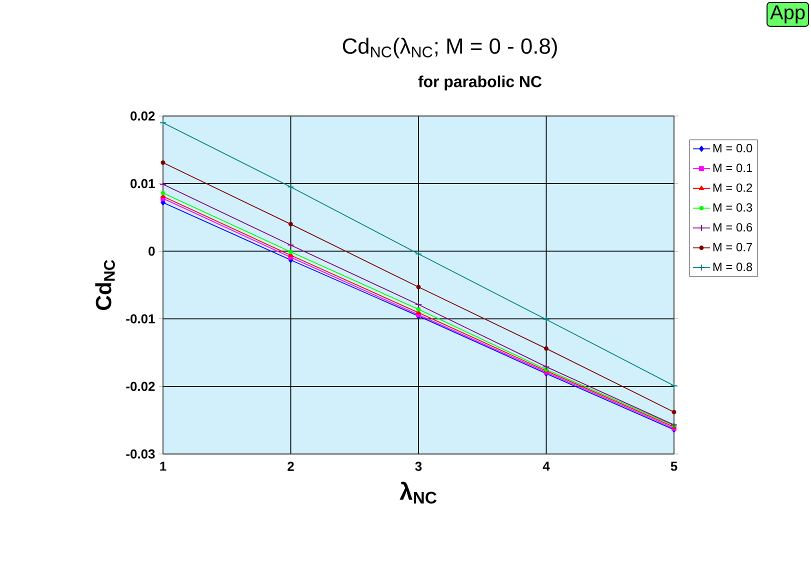  What do you see at coordinates (732, 267) in the screenshot?
I see `legend-label: M = 0.8` at bounding box center [732, 267].